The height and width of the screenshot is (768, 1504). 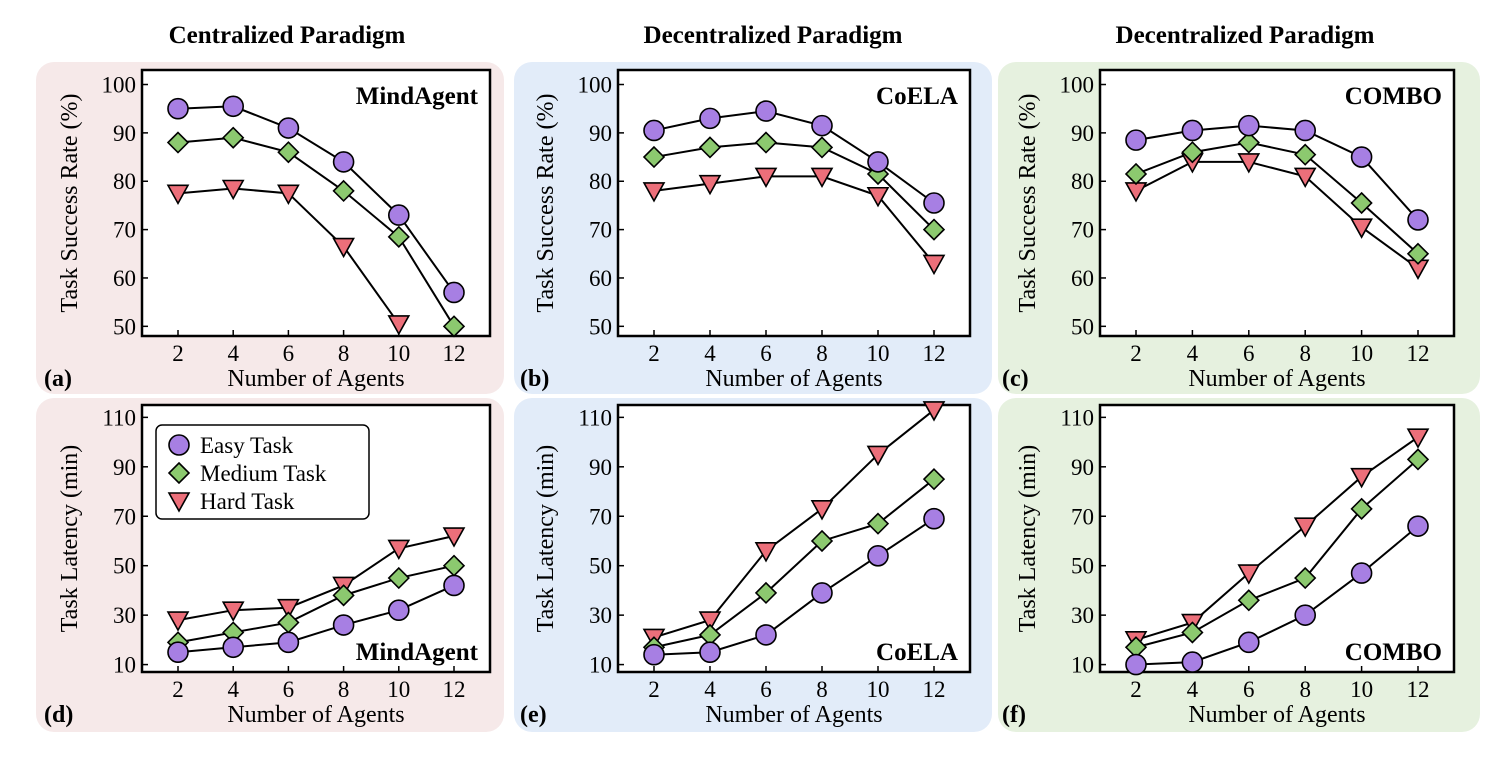 What do you see at coordinates (600, 181) in the screenshot?
I see `y-tick-label: 80` at bounding box center [600, 181].